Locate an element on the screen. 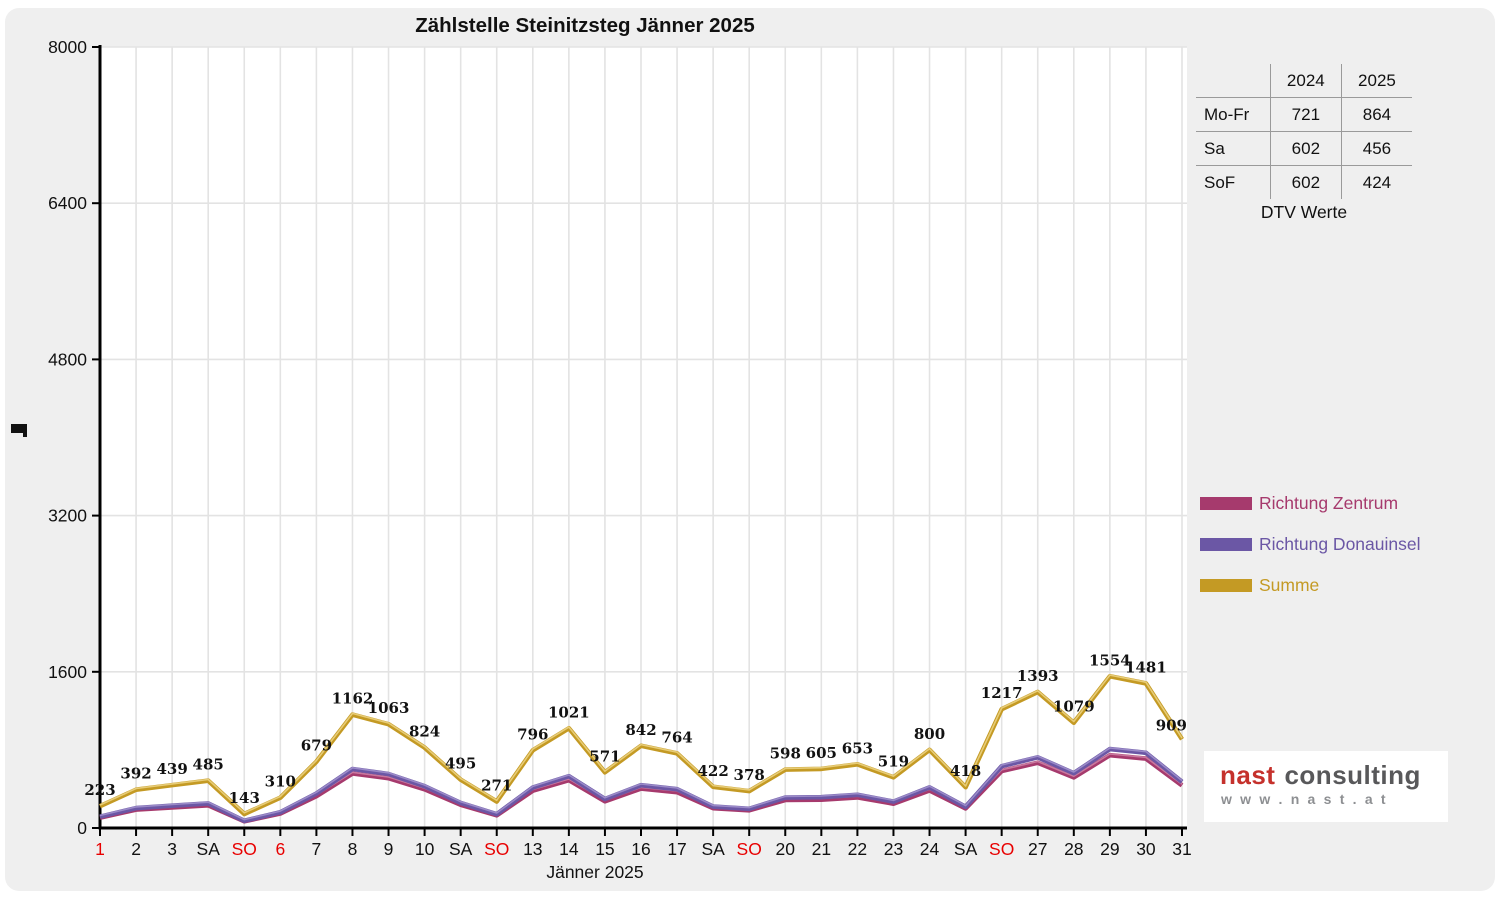 The height and width of the screenshot is (900, 1500). table-header-empty is located at coordinates (1233, 81).